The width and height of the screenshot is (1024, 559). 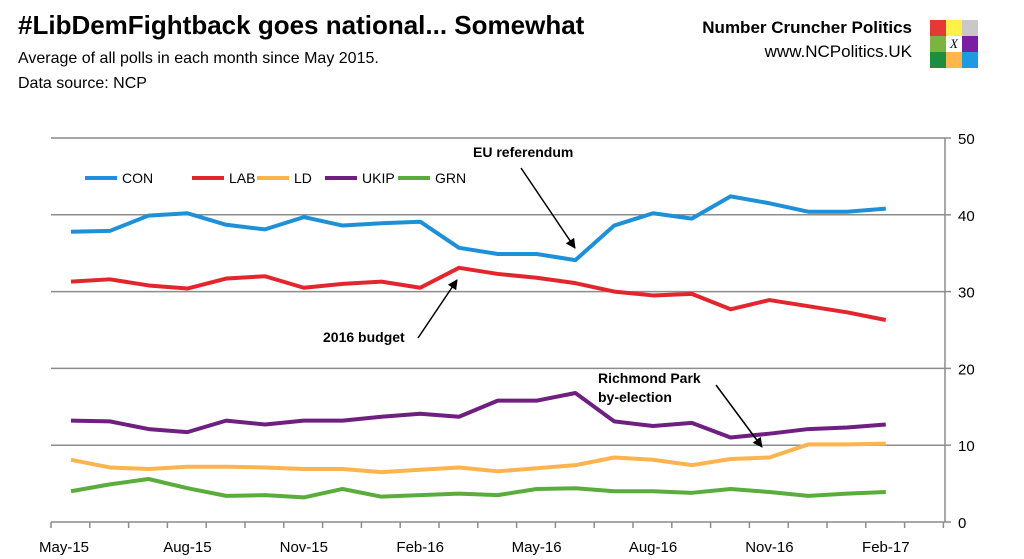 I want to click on x-tick-label: Aug-16, so click(x=653, y=547).